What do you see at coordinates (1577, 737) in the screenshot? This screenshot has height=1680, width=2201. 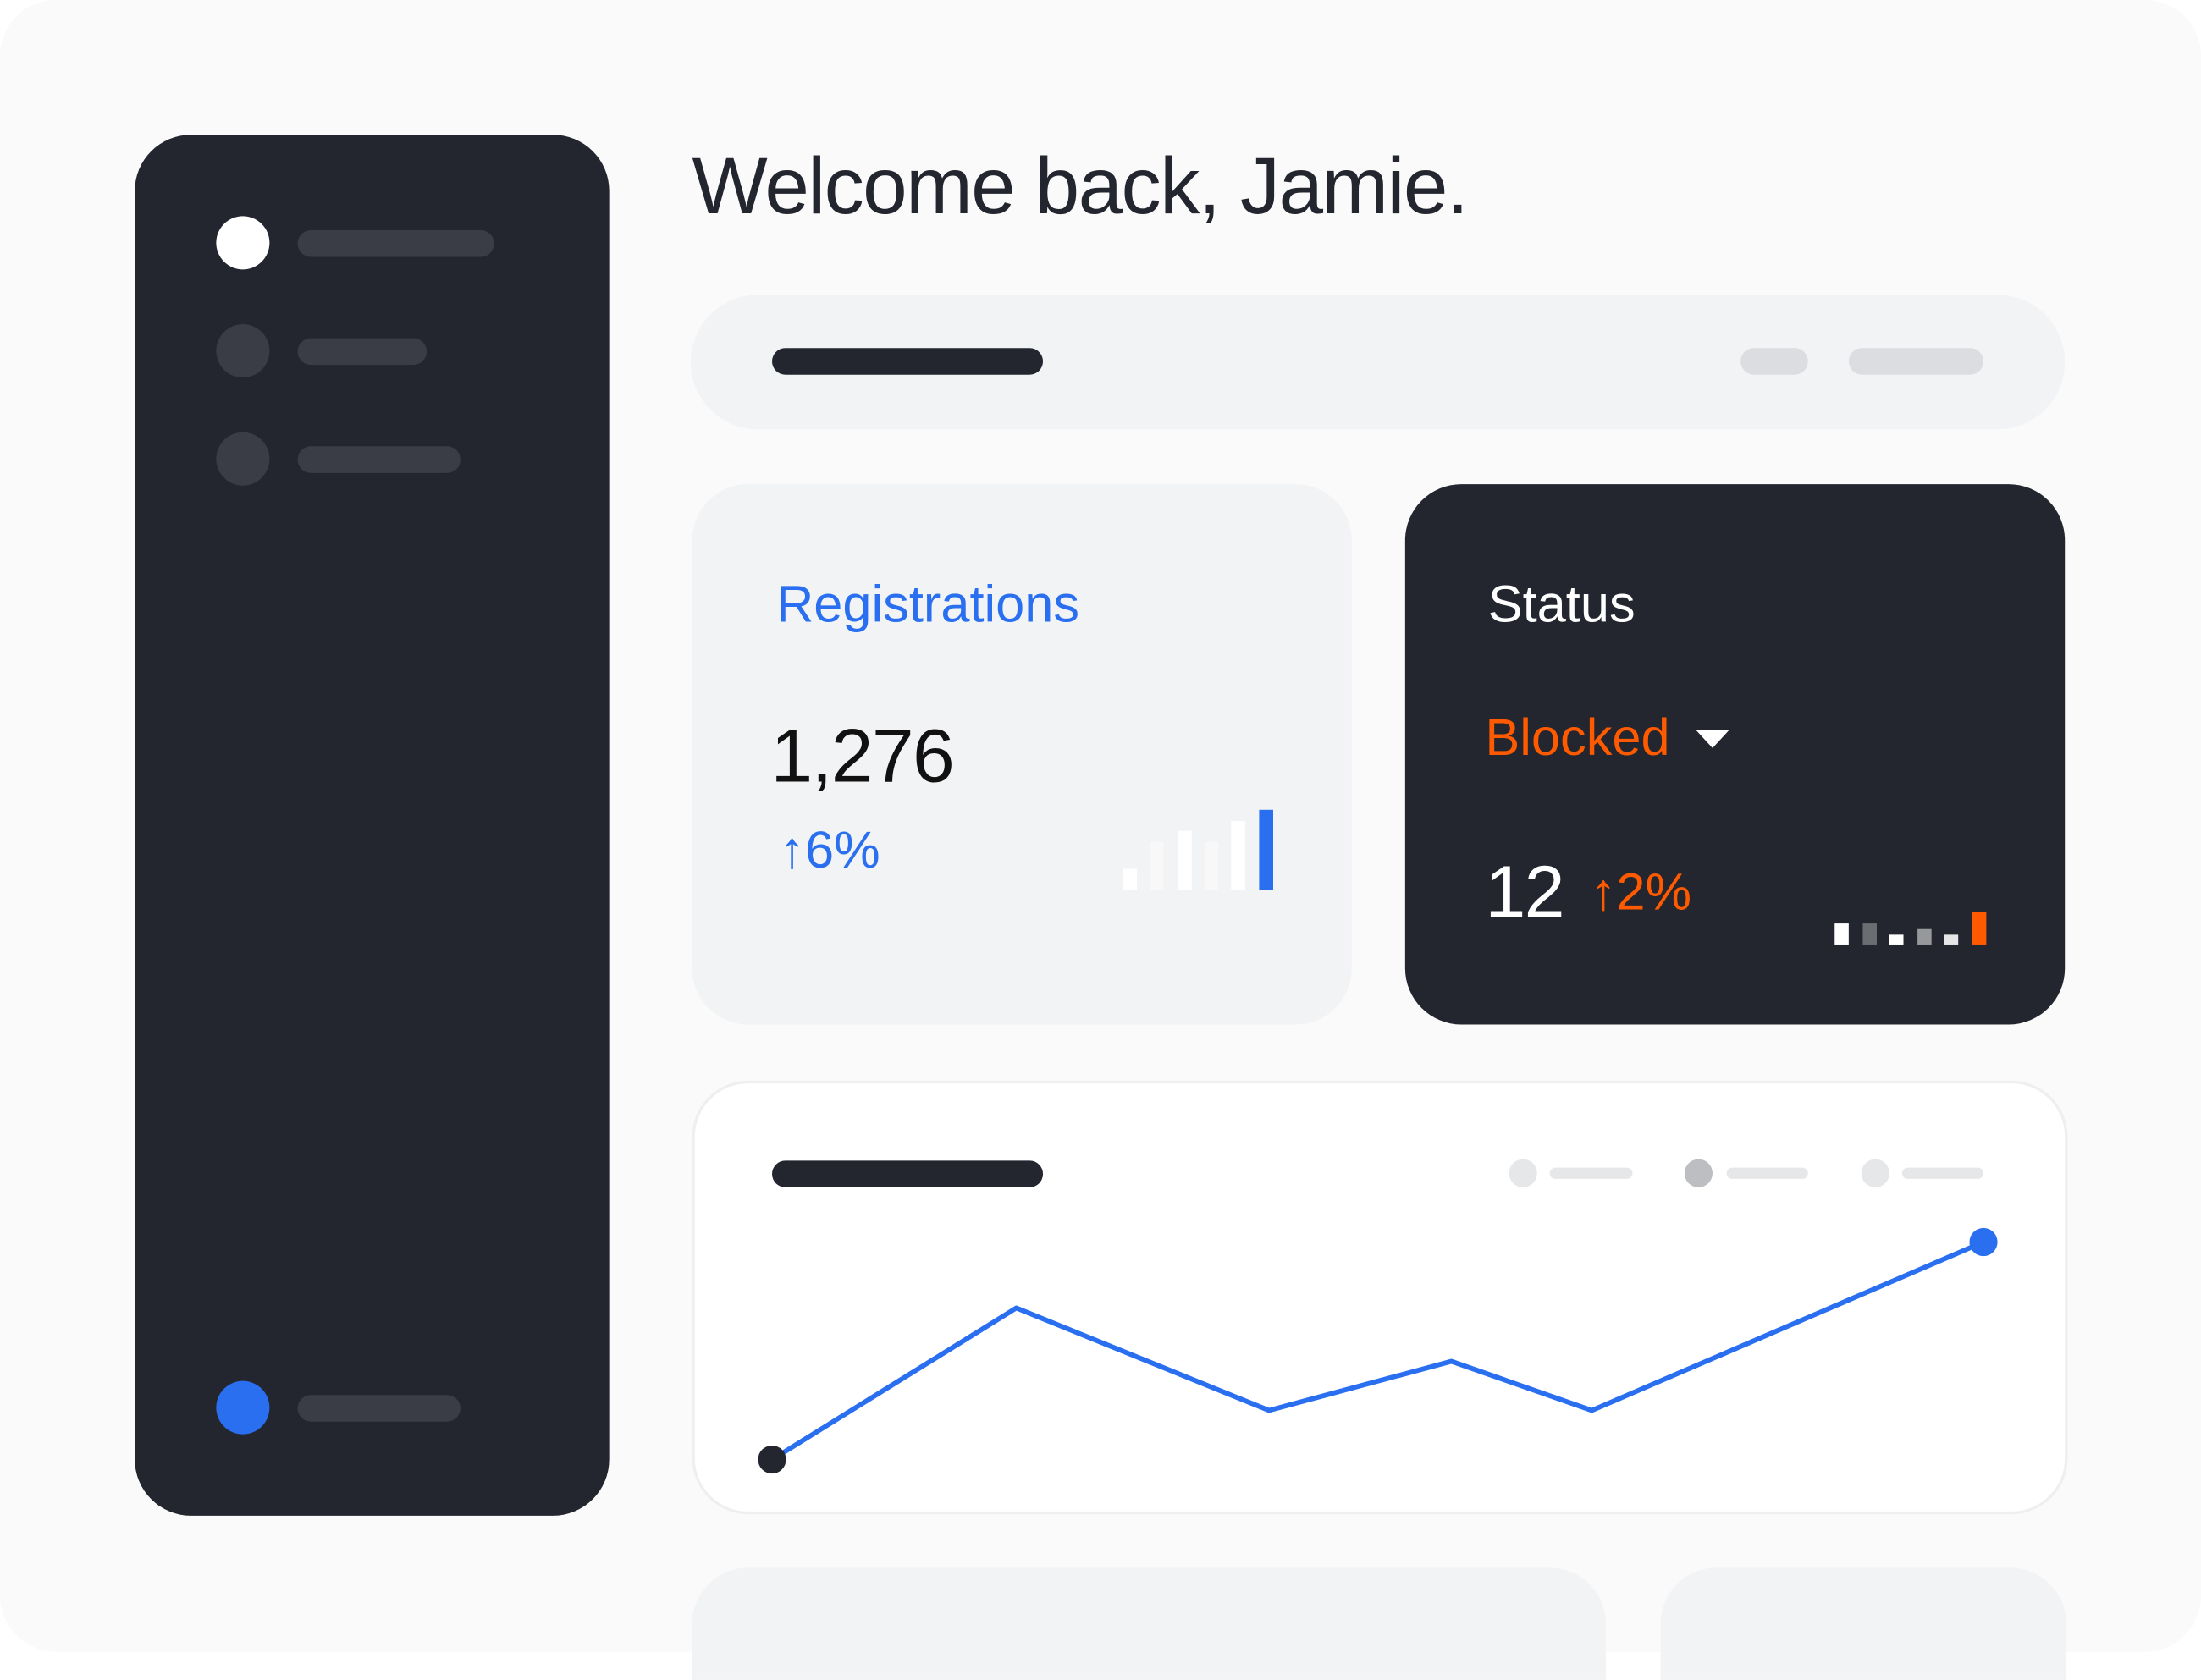 I see `status-selected: Blocked` at bounding box center [1577, 737].